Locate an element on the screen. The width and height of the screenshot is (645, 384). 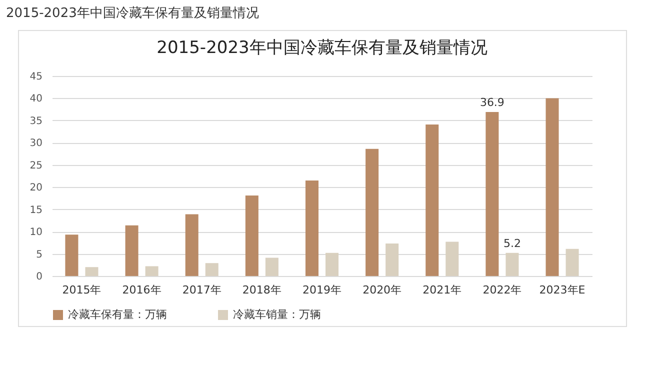
y-tick-label: 25 is located at coordinates (36, 166).